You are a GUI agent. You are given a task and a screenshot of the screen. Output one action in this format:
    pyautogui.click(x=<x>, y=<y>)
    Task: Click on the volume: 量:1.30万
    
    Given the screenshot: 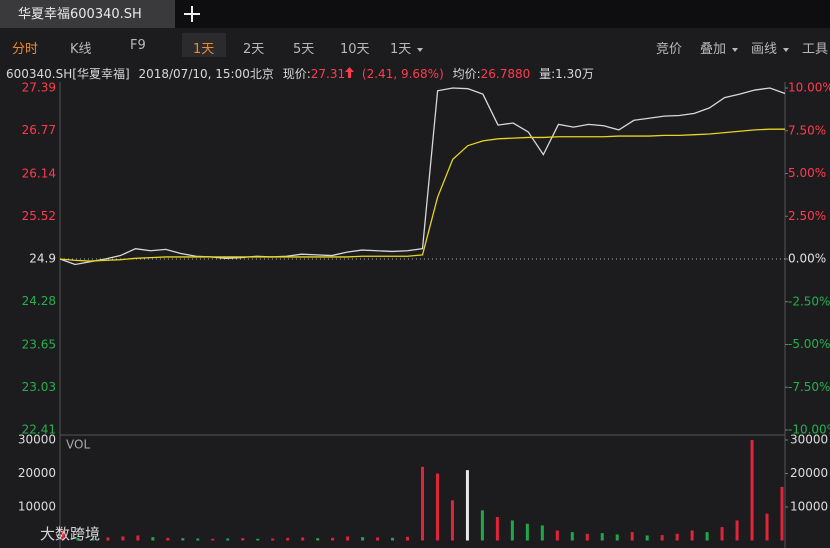 What is the action you would take?
    pyautogui.click(x=566, y=74)
    